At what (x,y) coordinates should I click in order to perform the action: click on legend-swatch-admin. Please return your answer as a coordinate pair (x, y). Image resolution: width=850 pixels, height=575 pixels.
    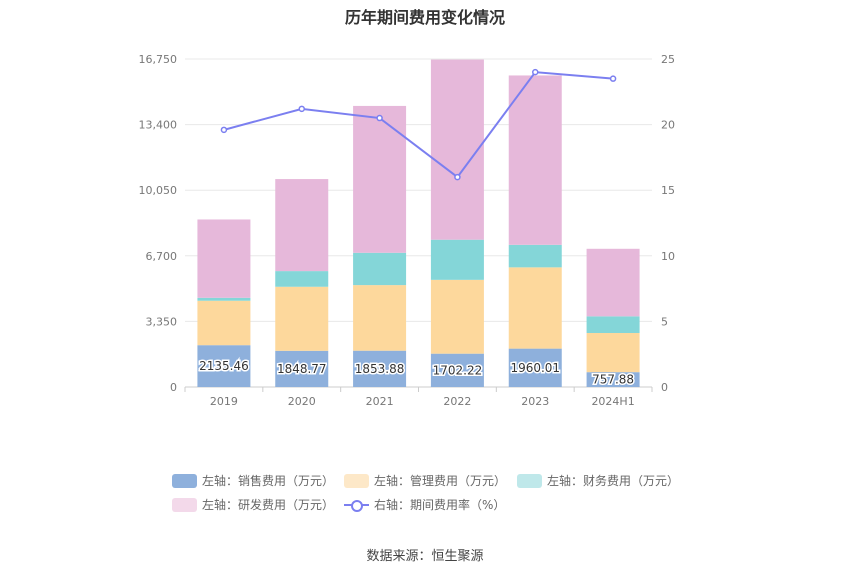
    Looking at the image, I should click on (356, 480).